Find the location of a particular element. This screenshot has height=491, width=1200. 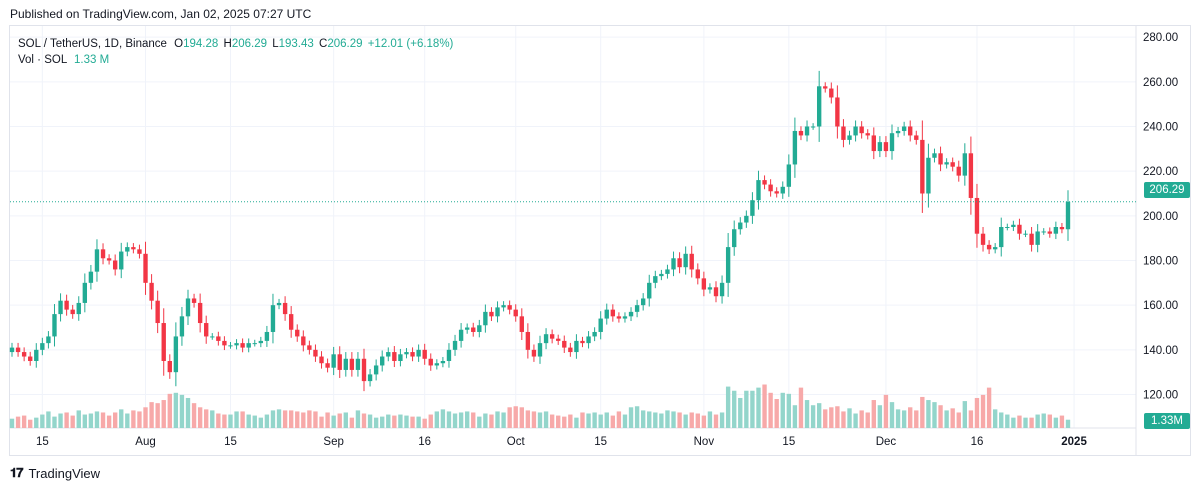

legend-symbol: SOL / TetherUS, 1D, Binance is located at coordinates (92, 44).